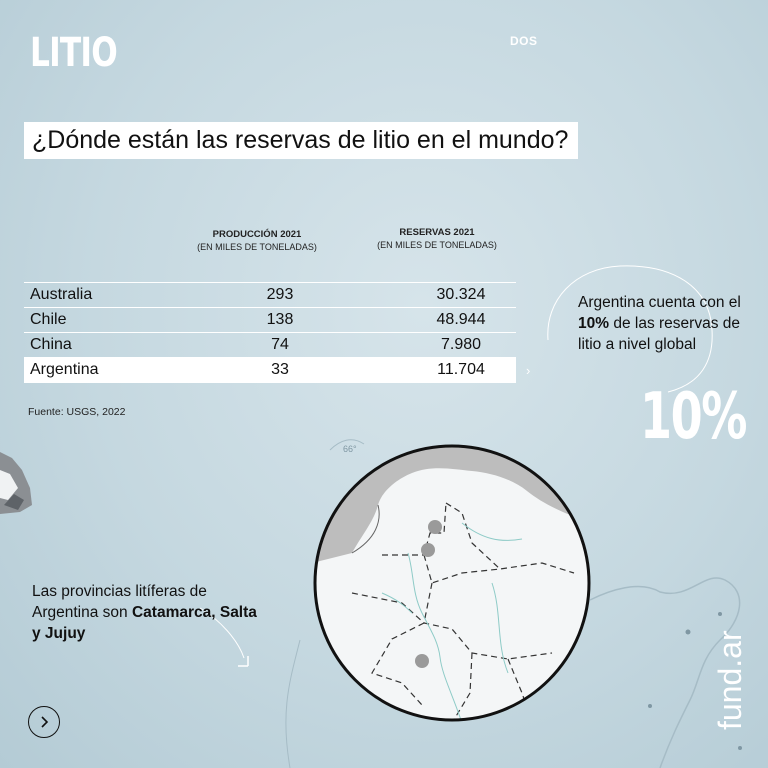  What do you see at coordinates (280, 319) in the screenshot?
I see `production-cell: 138` at bounding box center [280, 319].